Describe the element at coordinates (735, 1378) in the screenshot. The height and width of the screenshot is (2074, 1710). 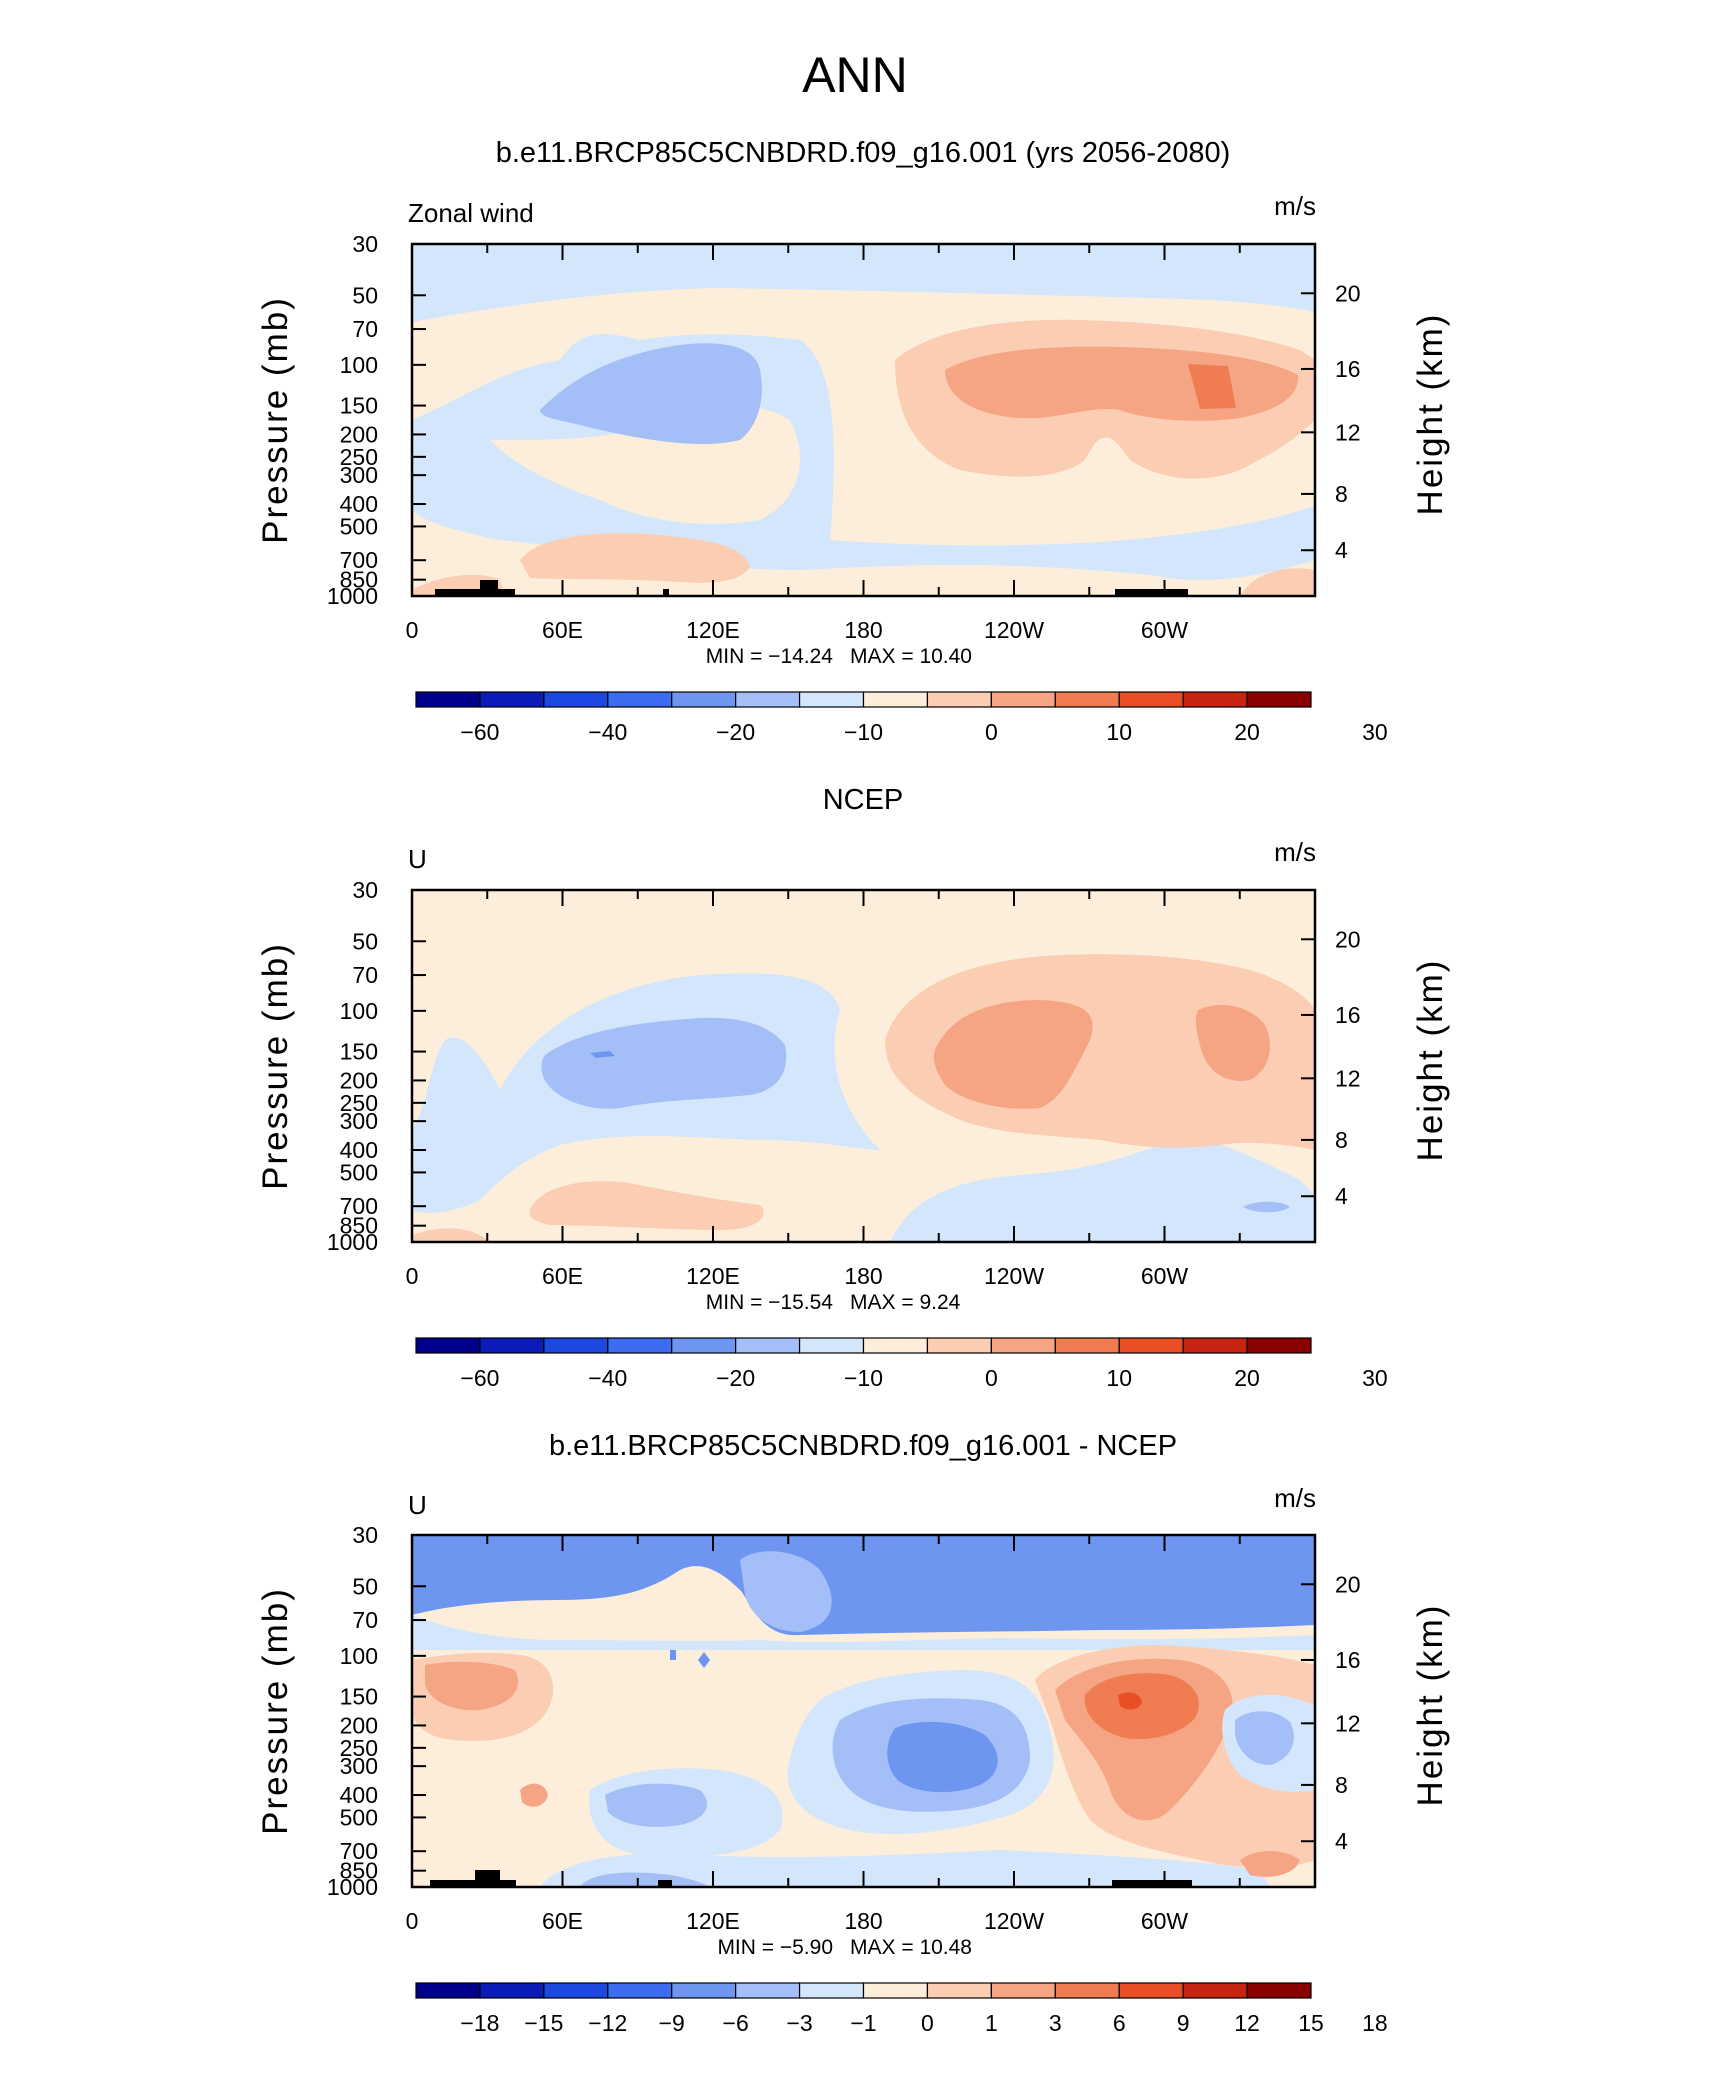
I see `colorbar-label: −20` at that location.